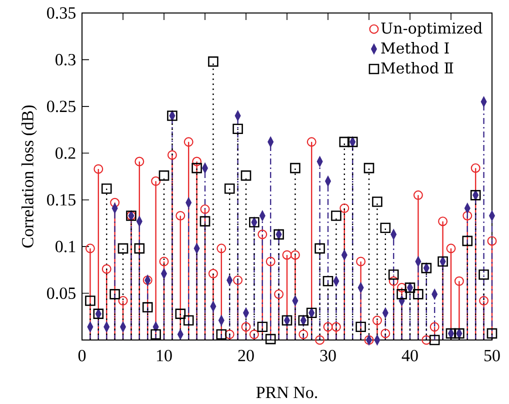 This screenshot has width=509, height=404. I want to click on y-tick-label: 0.05, so click(61, 294).